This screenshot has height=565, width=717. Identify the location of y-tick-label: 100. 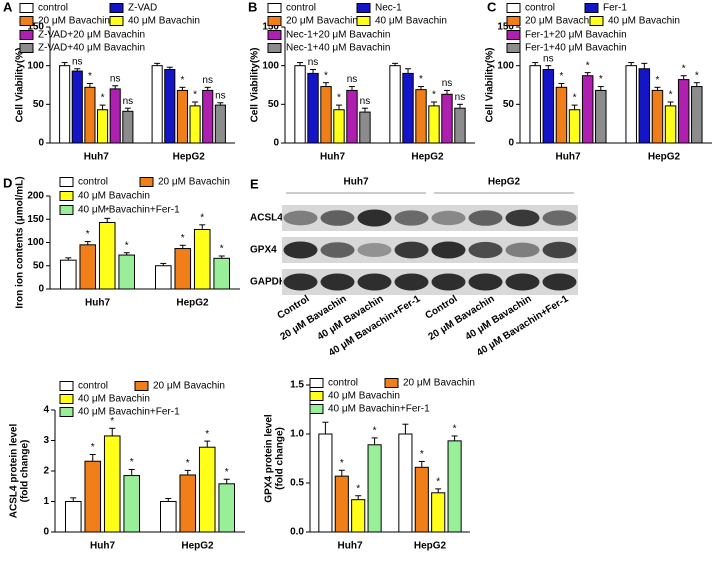
(35, 242).